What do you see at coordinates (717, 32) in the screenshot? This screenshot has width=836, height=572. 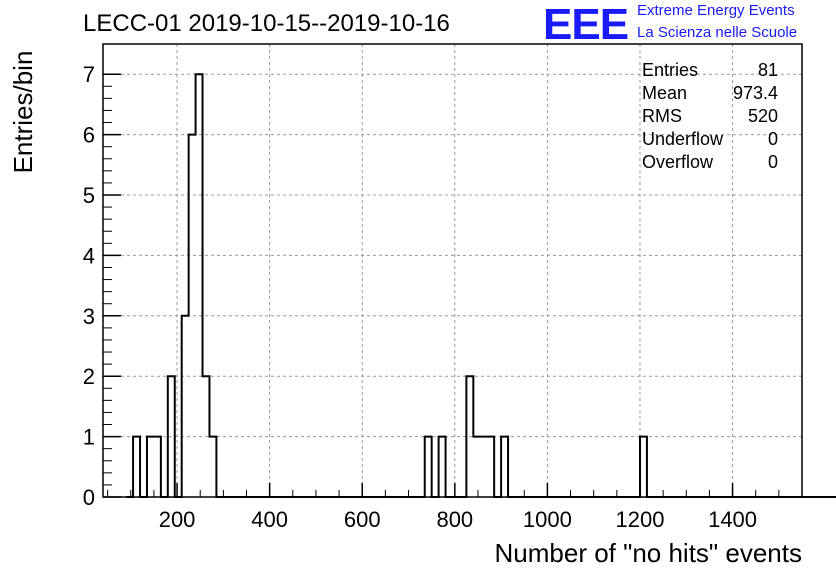 I see `logo-line-2: La Scienza nelle Scuole` at bounding box center [717, 32].